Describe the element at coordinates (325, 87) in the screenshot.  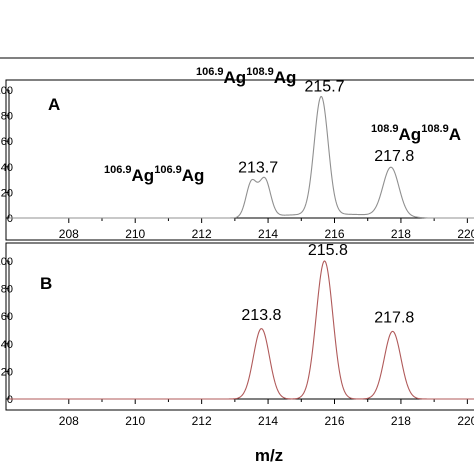
I see `peak-label: 215.7` at that location.